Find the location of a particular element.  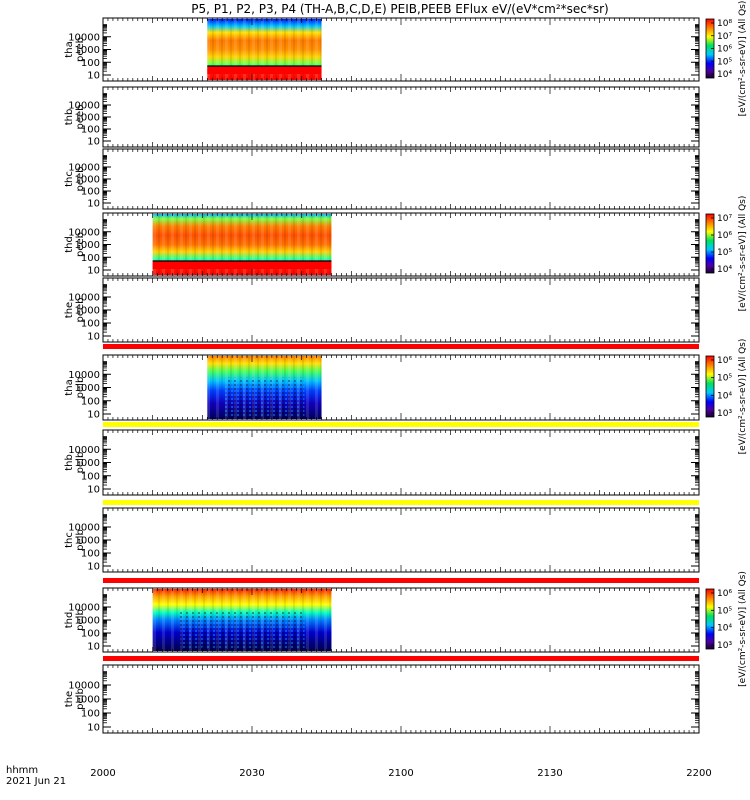

colorbar-3: 10⁶ 10⁵ 10⁴ 10³ [eV/(cm²-s-sr-eV)] (All Qs) is located at coordinates (726, 629).